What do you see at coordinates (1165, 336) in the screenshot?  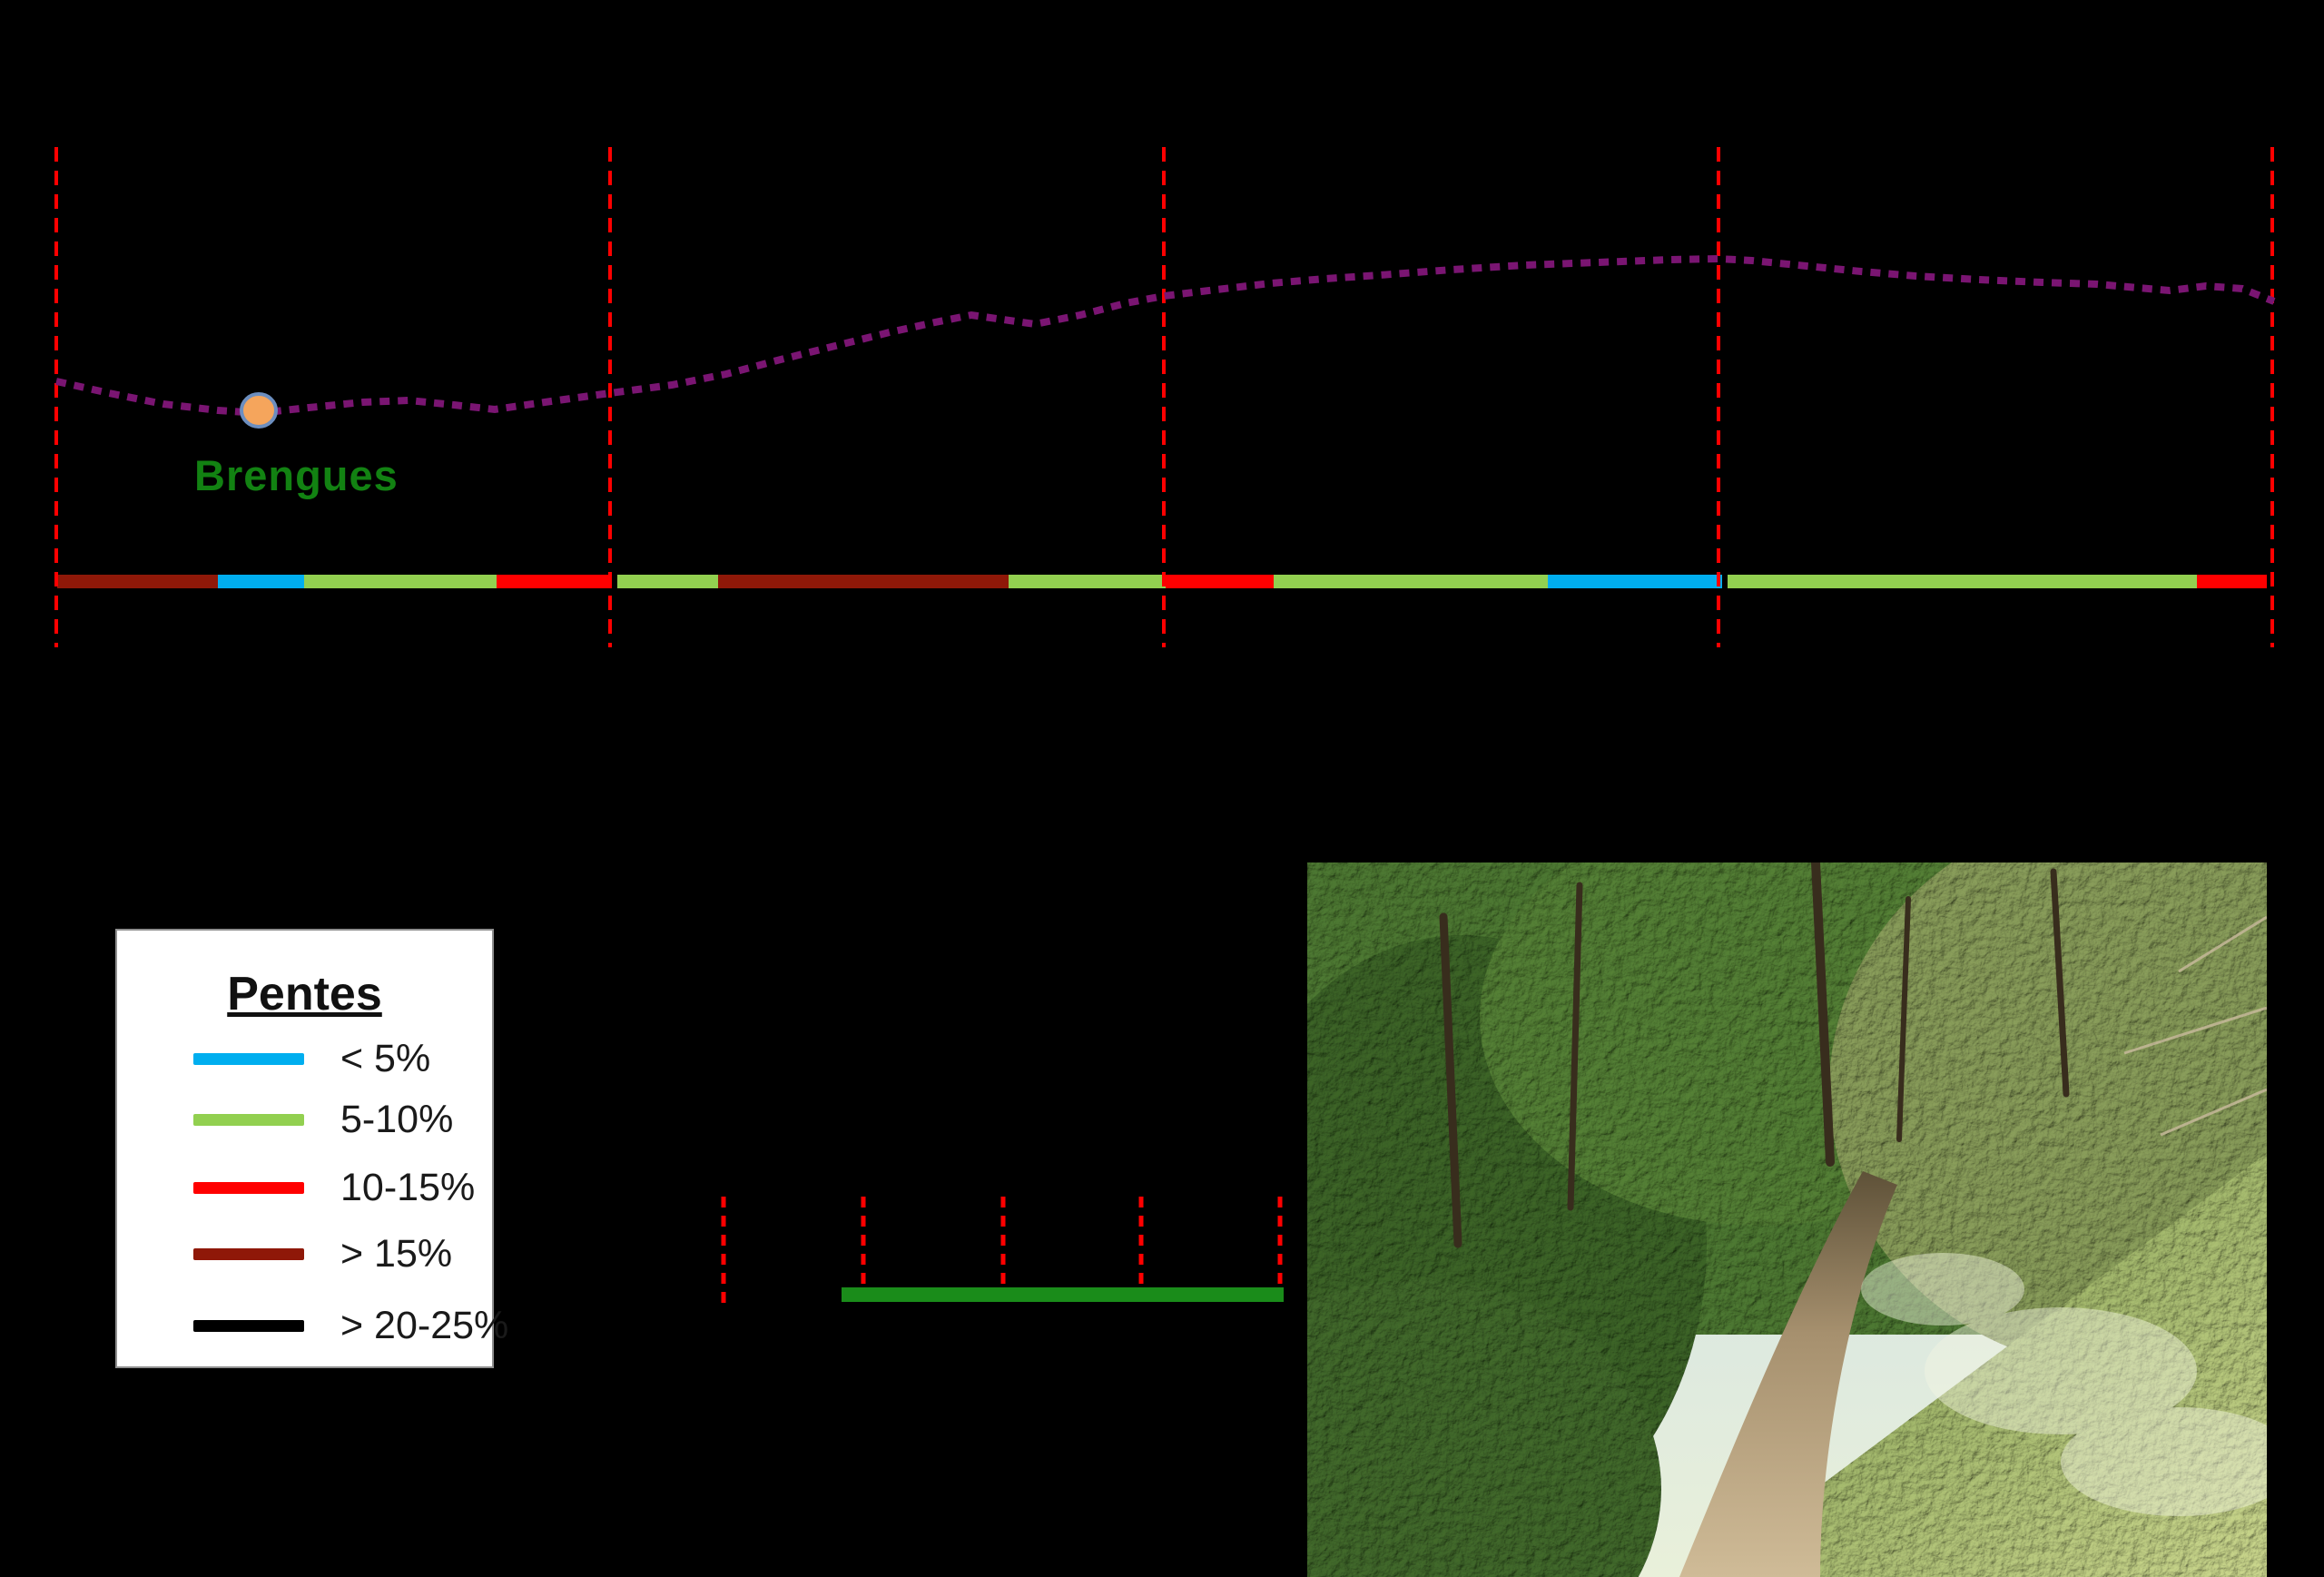 I see `elevation-curve` at bounding box center [1165, 336].